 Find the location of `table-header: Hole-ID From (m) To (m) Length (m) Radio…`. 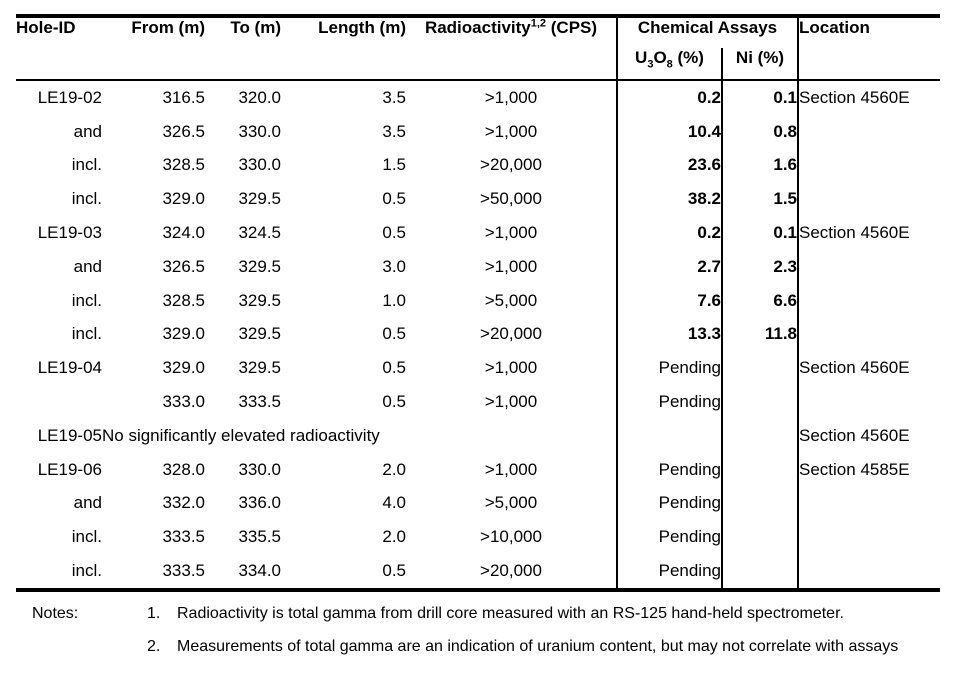

table-header: Hole-ID From (m) To (m) Length (m) Radio… is located at coordinates (478, 48).